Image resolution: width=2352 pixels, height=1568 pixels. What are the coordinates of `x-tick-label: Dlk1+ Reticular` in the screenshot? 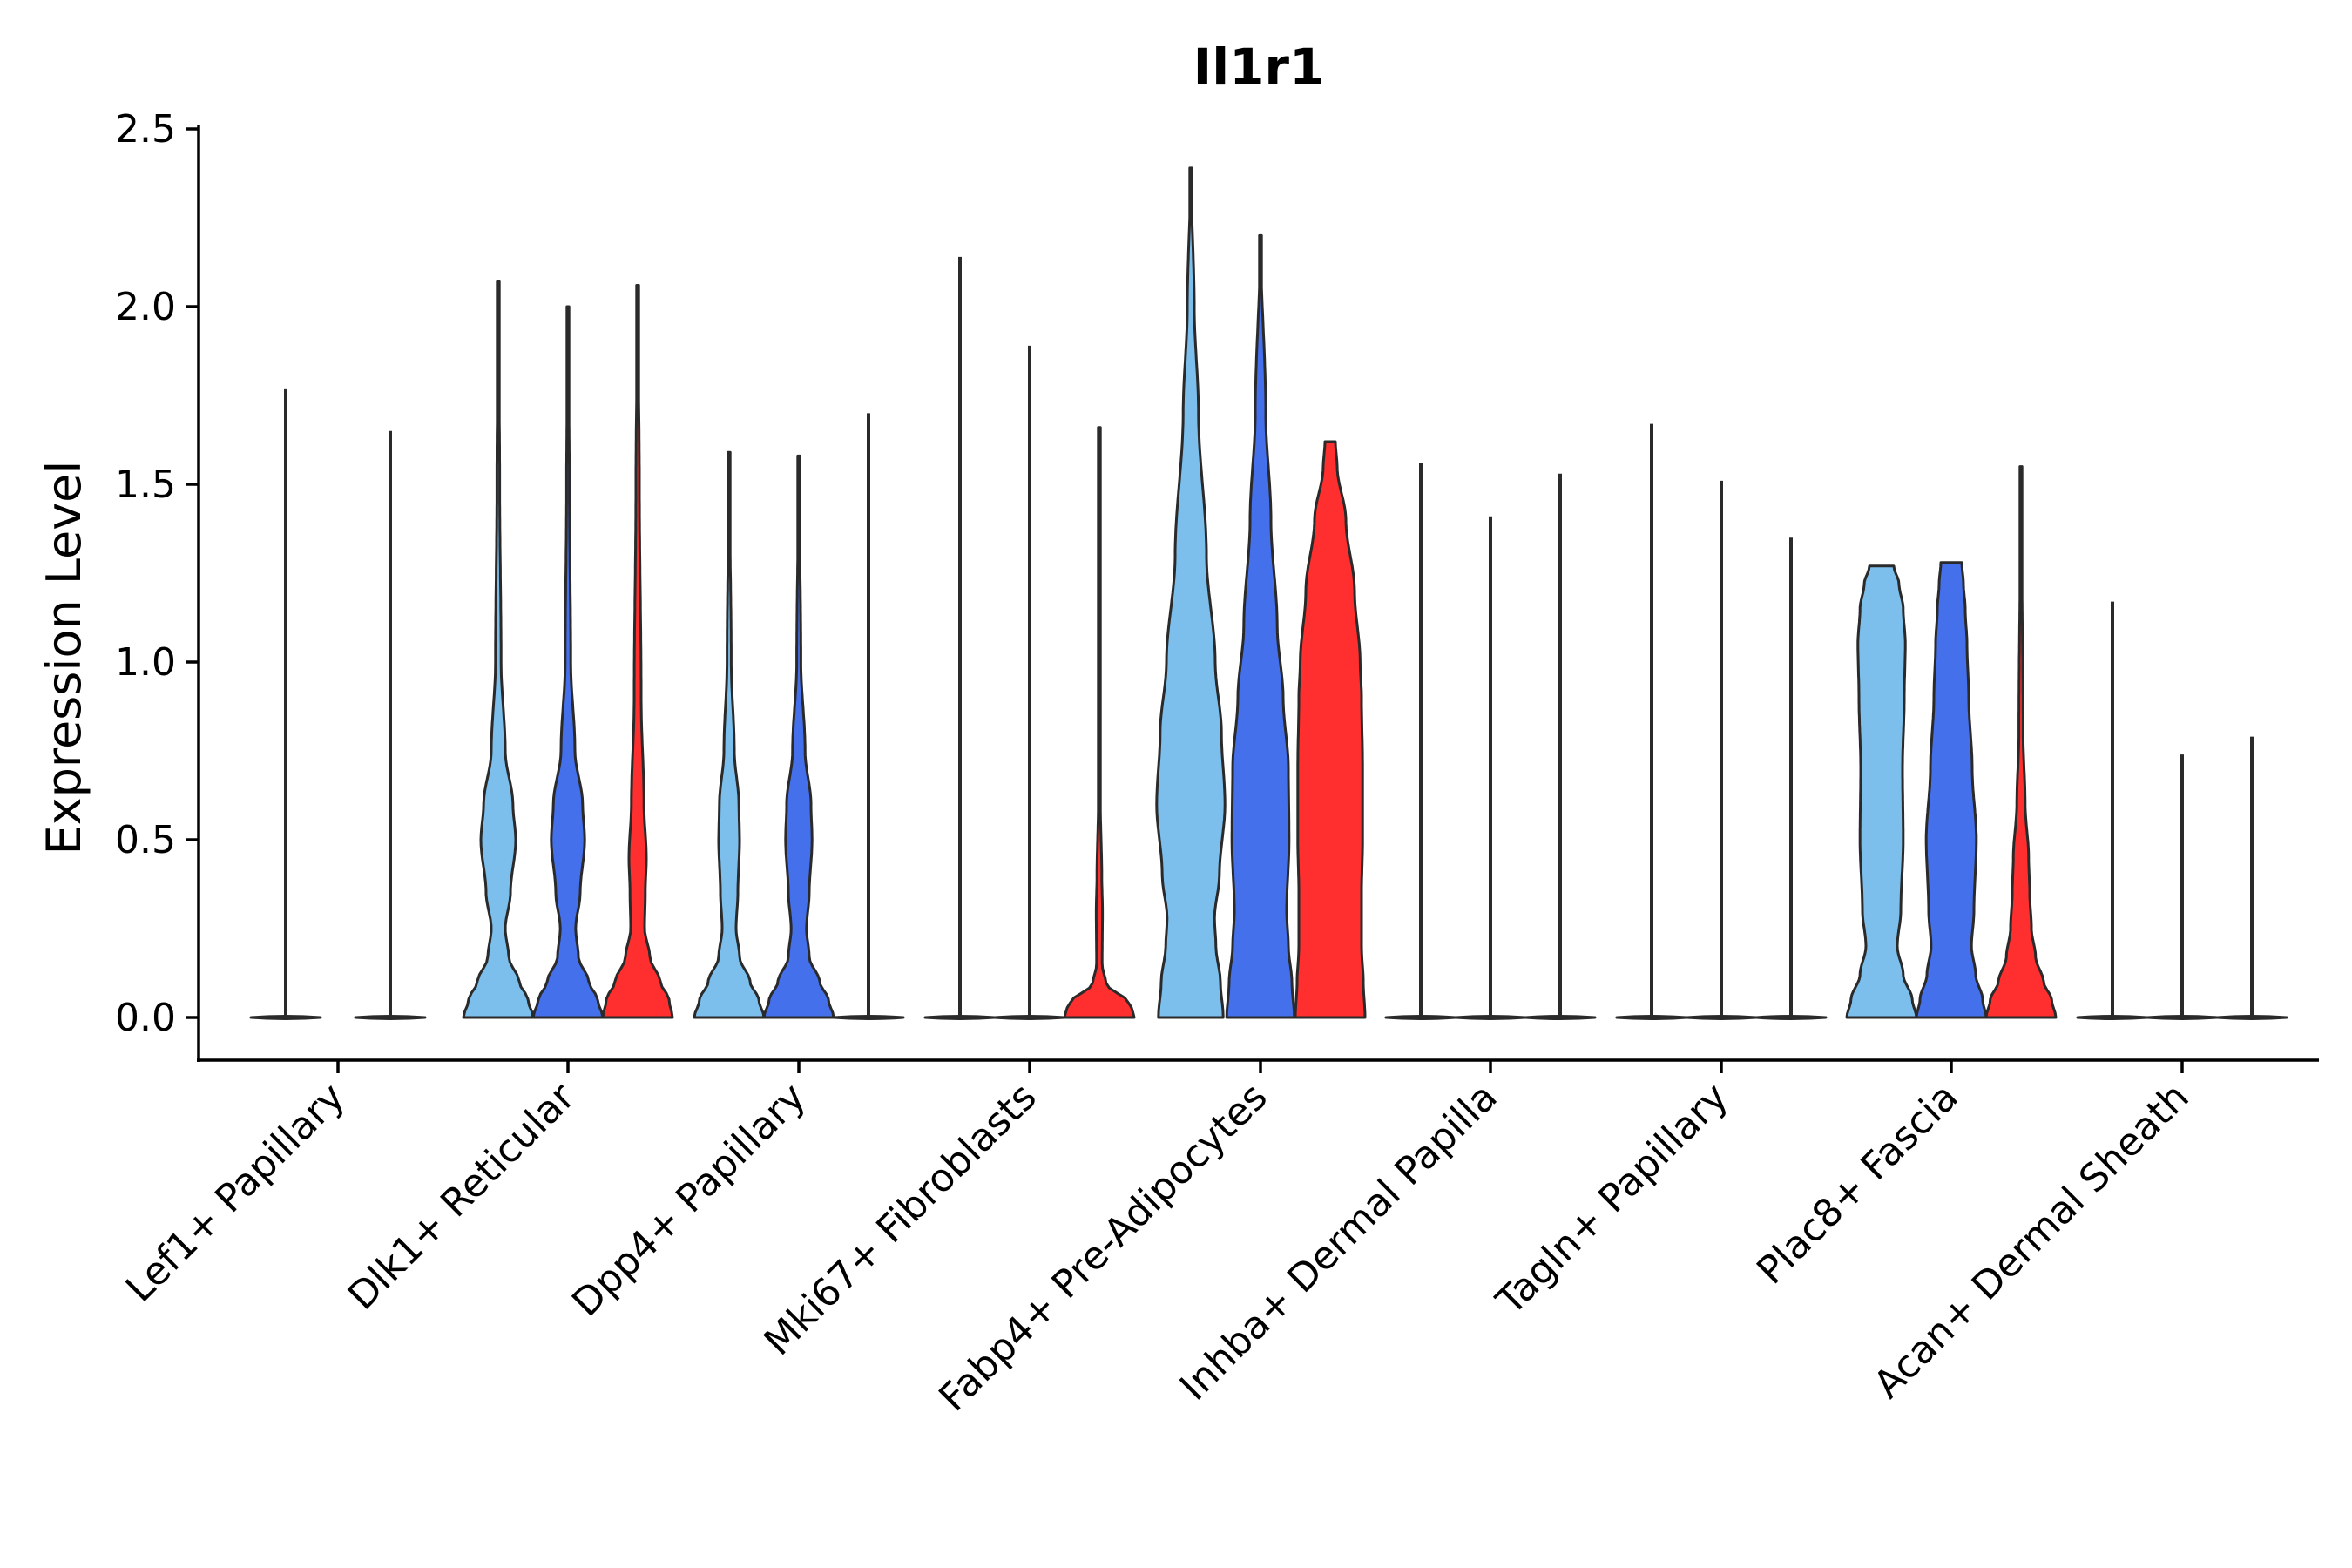 It's located at (462, 1196).